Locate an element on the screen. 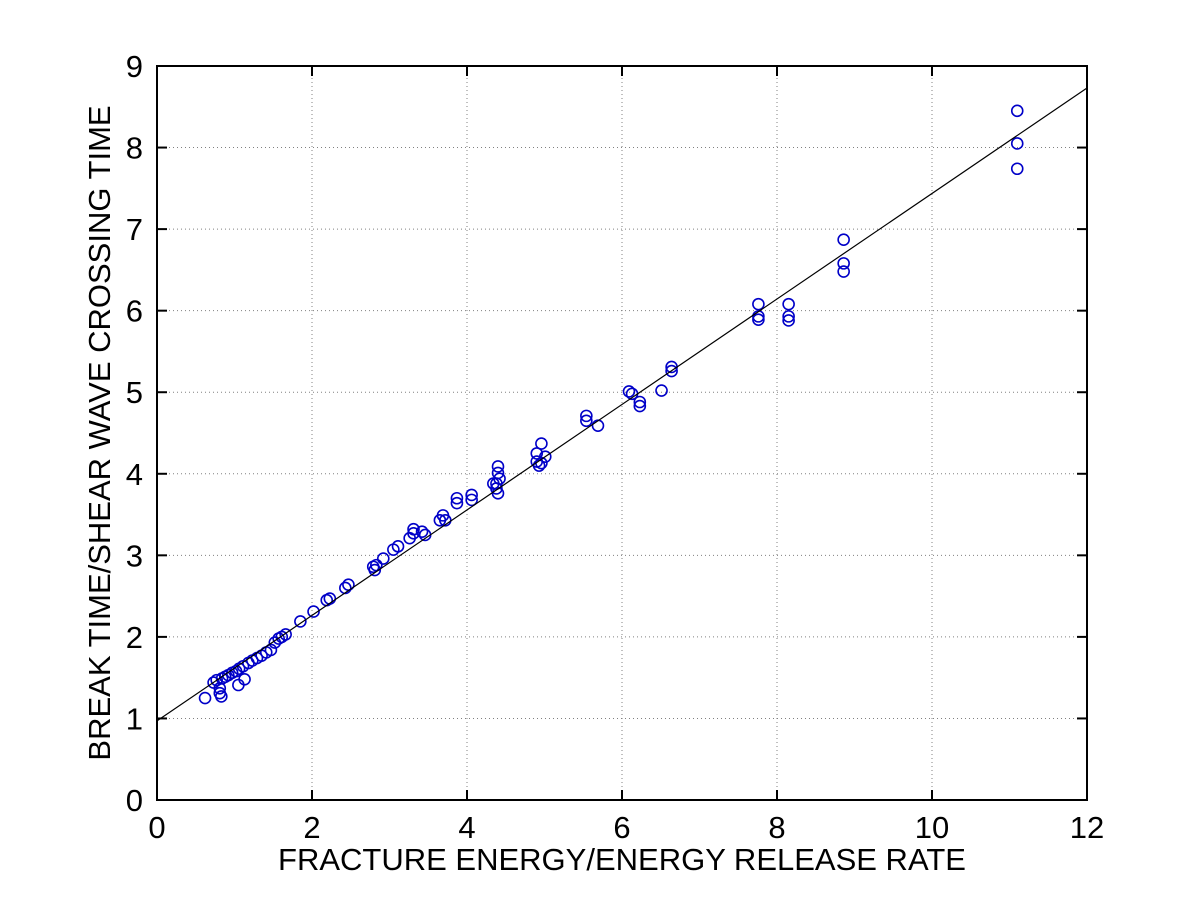 Image resolution: width=1200 pixels, height=901 pixels. y-tick-label: 9 is located at coordinates (134, 66).